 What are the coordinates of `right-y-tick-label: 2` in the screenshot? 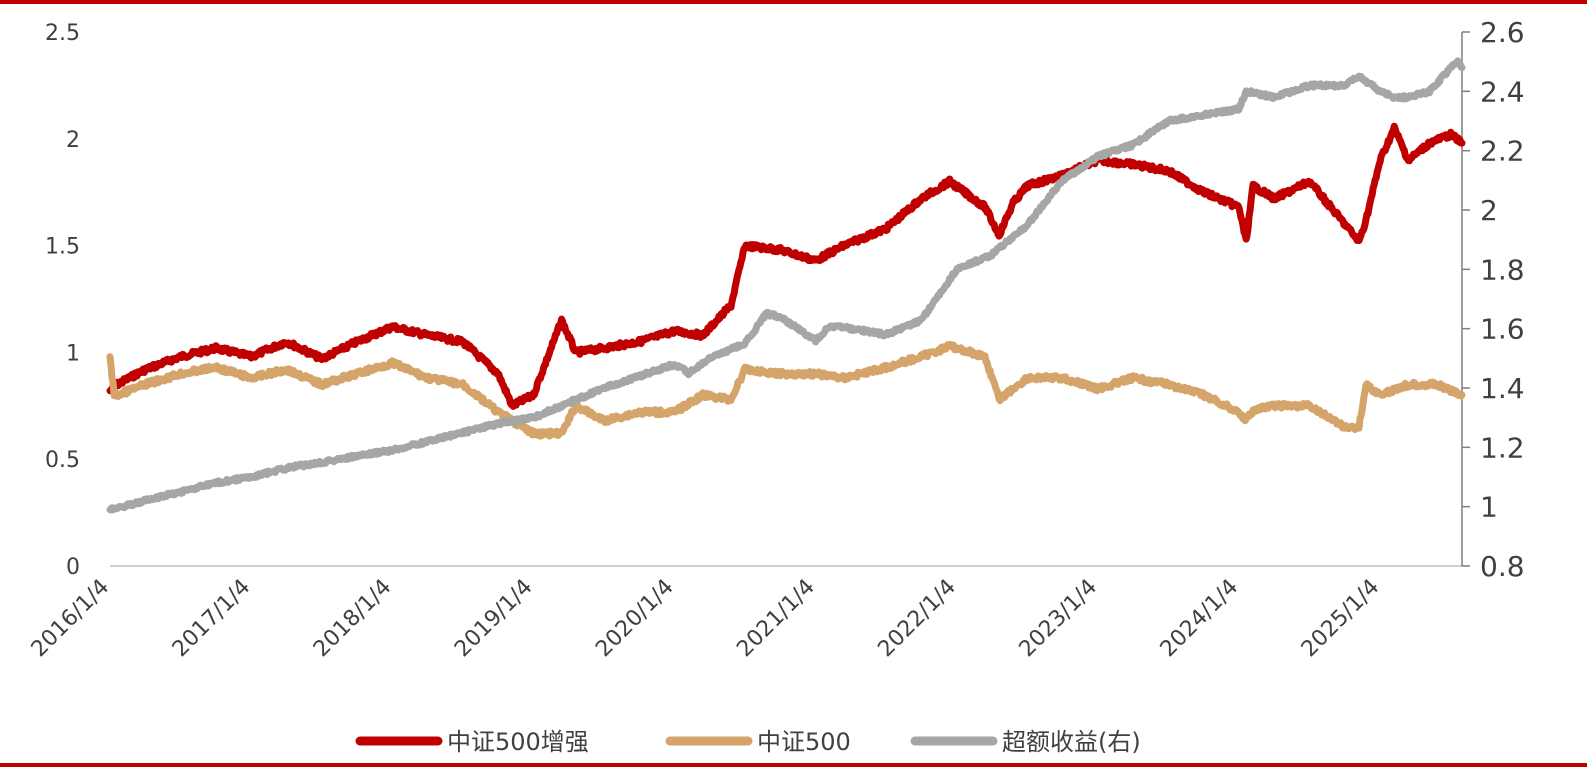 It's located at (1489, 210).